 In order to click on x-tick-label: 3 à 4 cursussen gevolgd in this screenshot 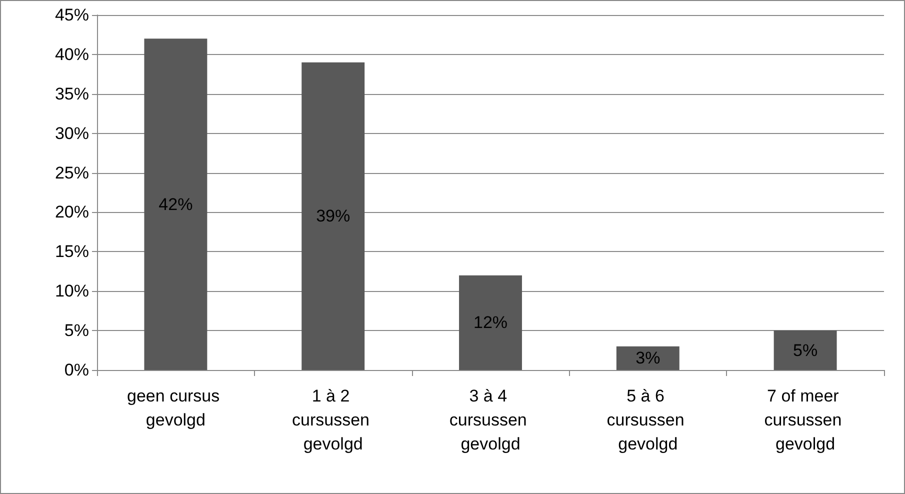, I will do `click(490, 420)`.